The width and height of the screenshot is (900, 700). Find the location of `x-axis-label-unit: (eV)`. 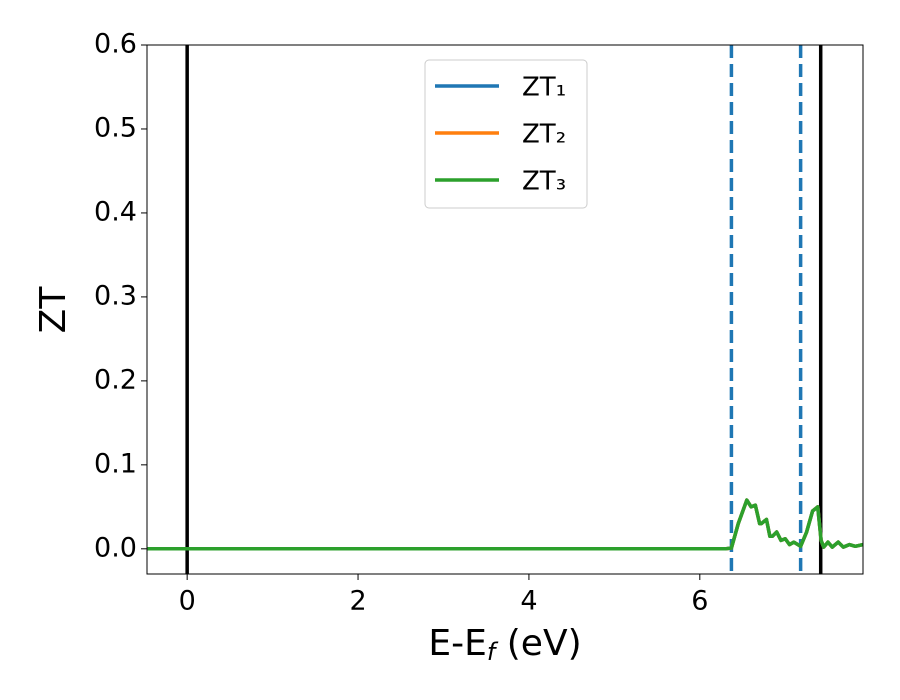

x-axis-label-unit: (eV) is located at coordinates (538, 643).